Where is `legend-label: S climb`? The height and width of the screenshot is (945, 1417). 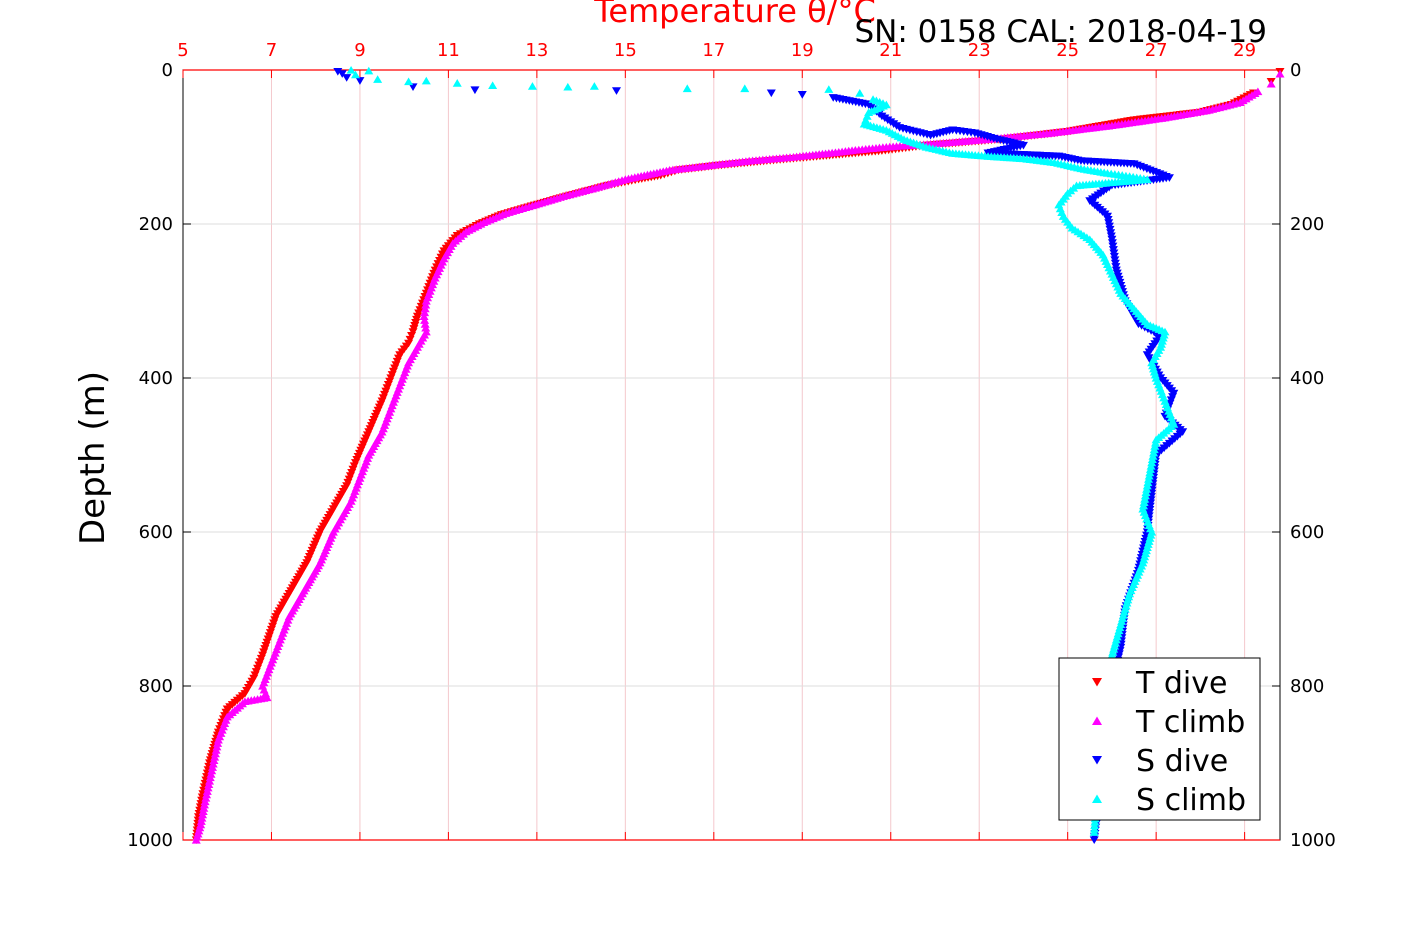
legend-label: S climb is located at coordinates (1191, 800).